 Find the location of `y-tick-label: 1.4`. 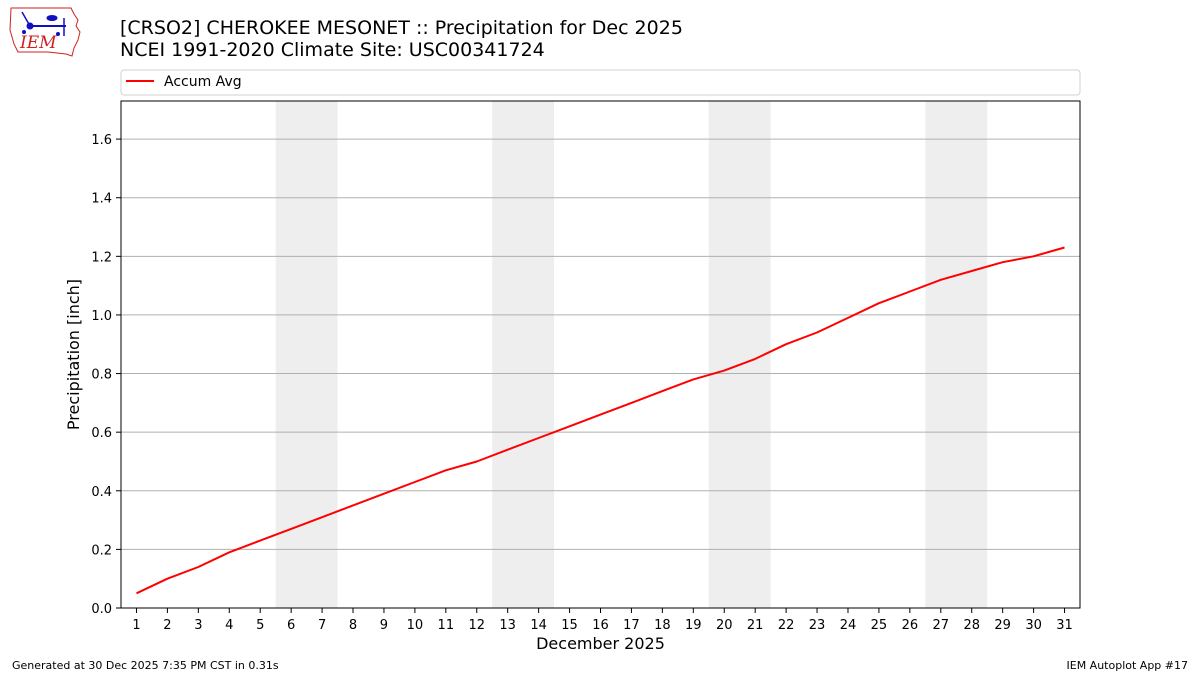

y-tick-label: 1.4 is located at coordinates (101, 199).